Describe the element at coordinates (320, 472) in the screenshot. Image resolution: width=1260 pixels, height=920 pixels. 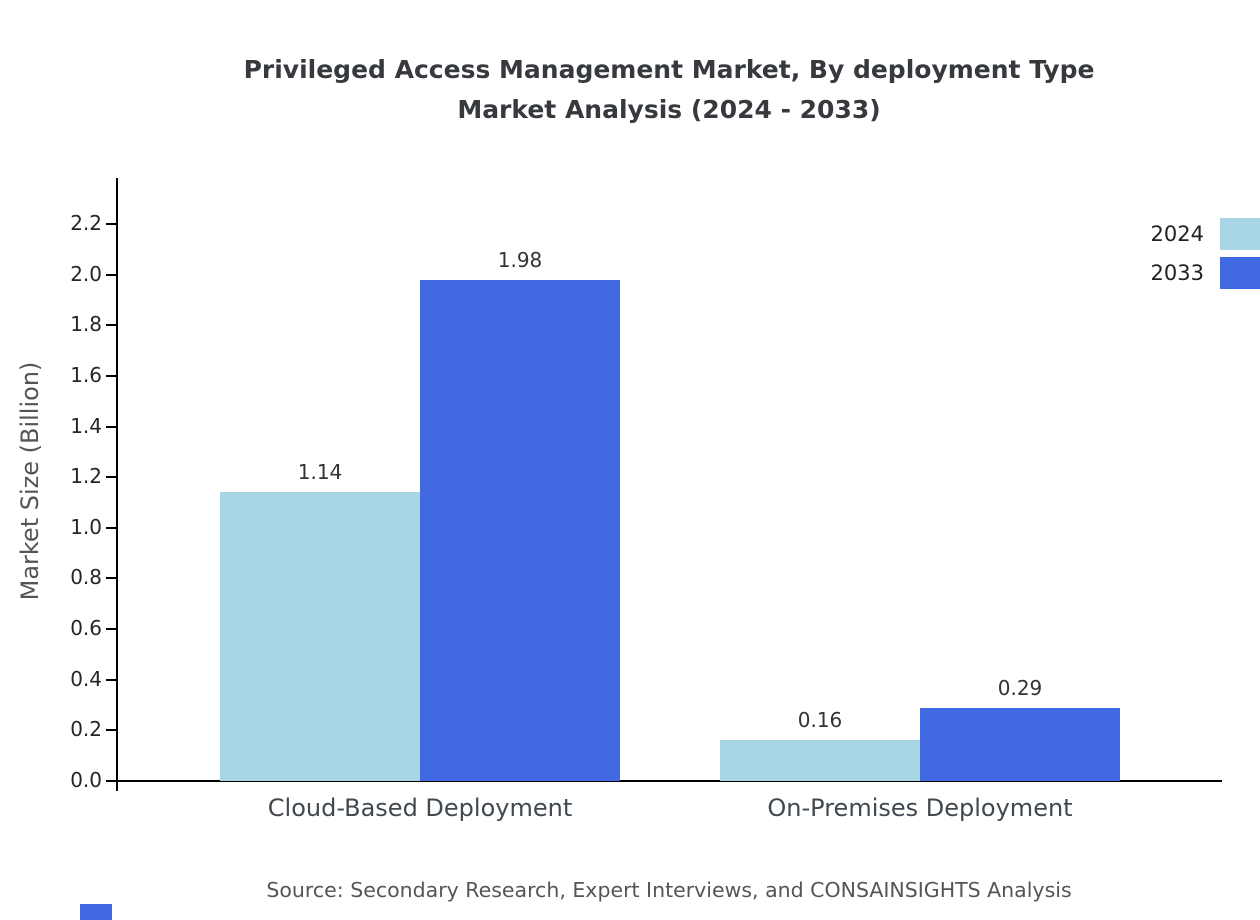
I see `bar-value-label: 1.14` at that location.